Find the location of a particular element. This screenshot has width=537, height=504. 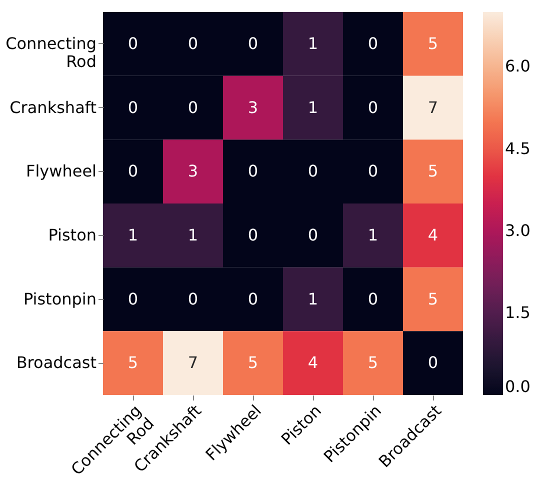

color-bar-label: 3.0 is located at coordinates (517, 230).